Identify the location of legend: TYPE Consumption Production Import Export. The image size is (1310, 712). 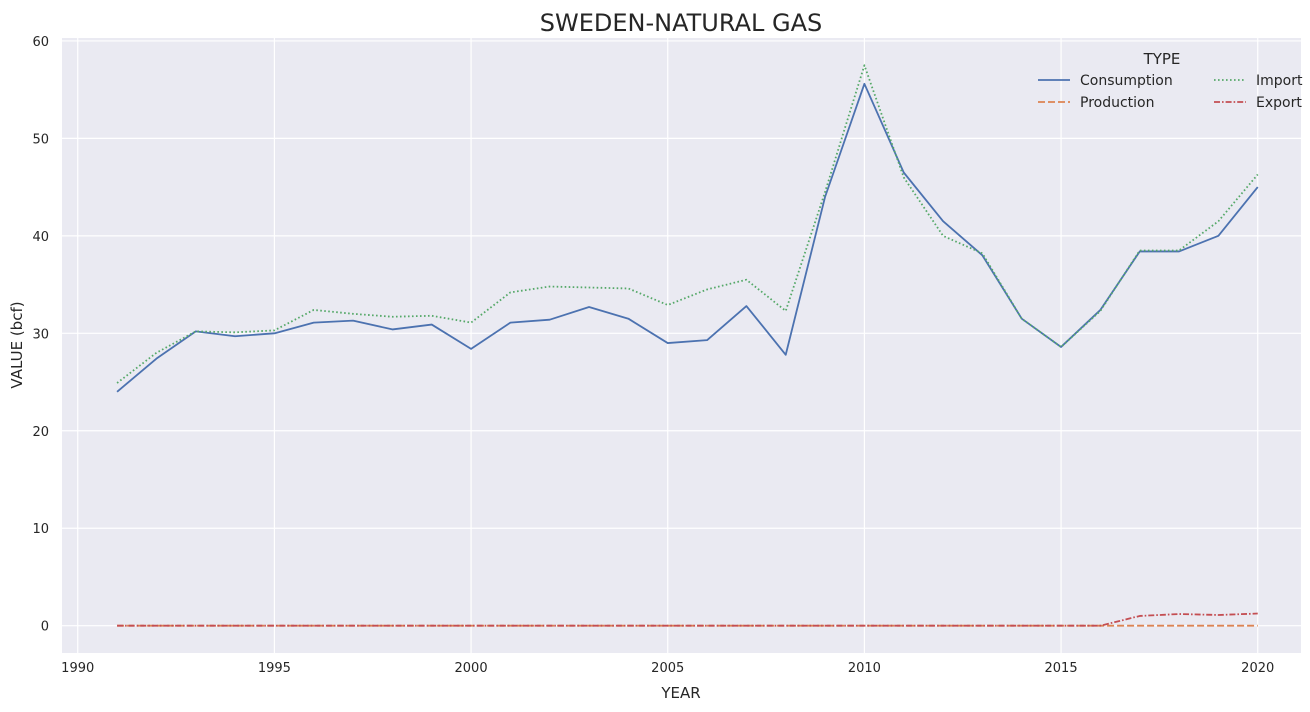
(1170, 80).